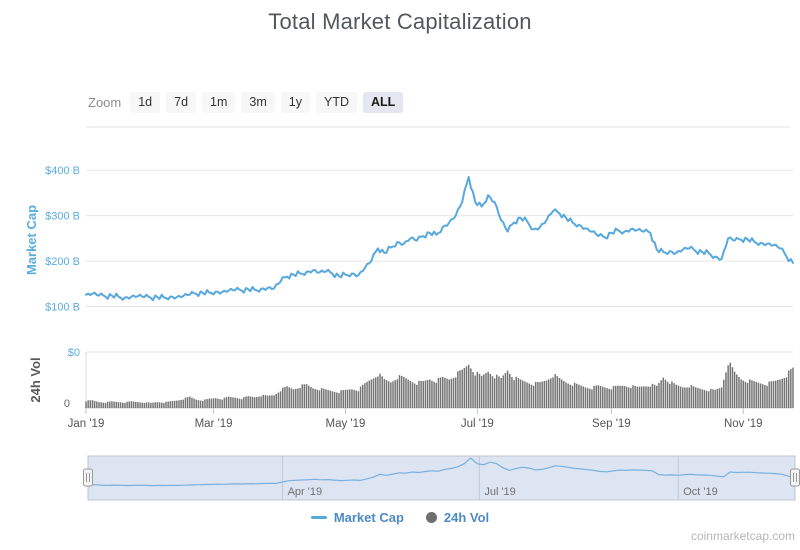  What do you see at coordinates (74, 353) in the screenshot?
I see `yaxis-tick-label: $0` at bounding box center [74, 353].